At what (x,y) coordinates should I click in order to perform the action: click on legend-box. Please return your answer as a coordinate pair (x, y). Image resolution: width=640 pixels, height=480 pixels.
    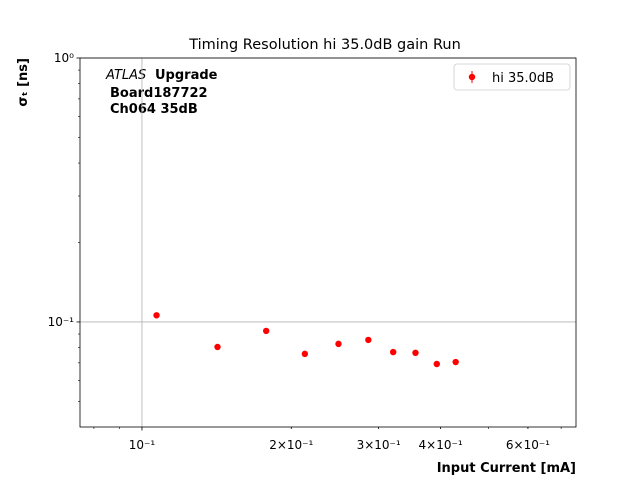
    Looking at the image, I should click on (512, 77).